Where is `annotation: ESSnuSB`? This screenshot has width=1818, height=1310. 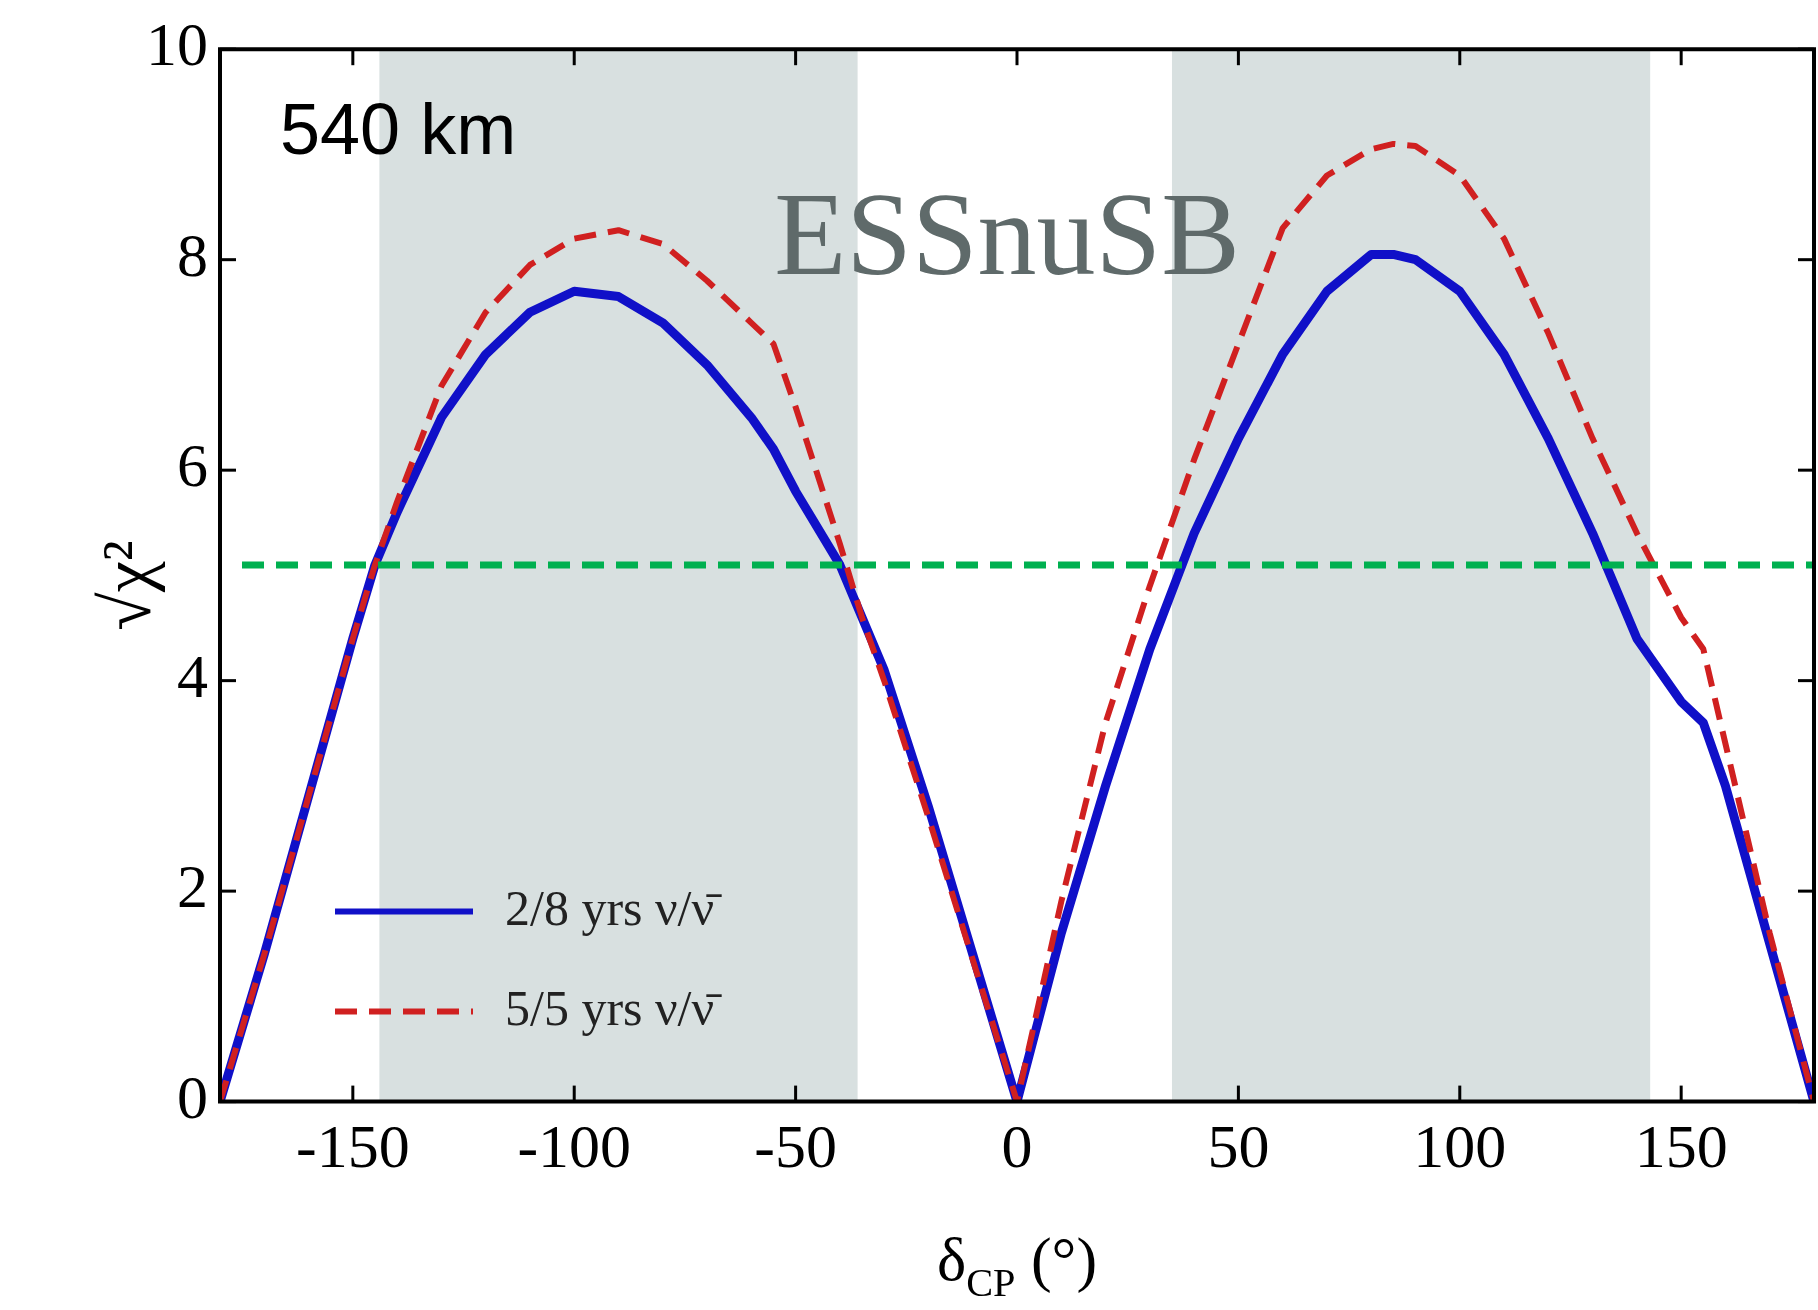 annotation: ESSnuSB is located at coordinates (1007, 235).